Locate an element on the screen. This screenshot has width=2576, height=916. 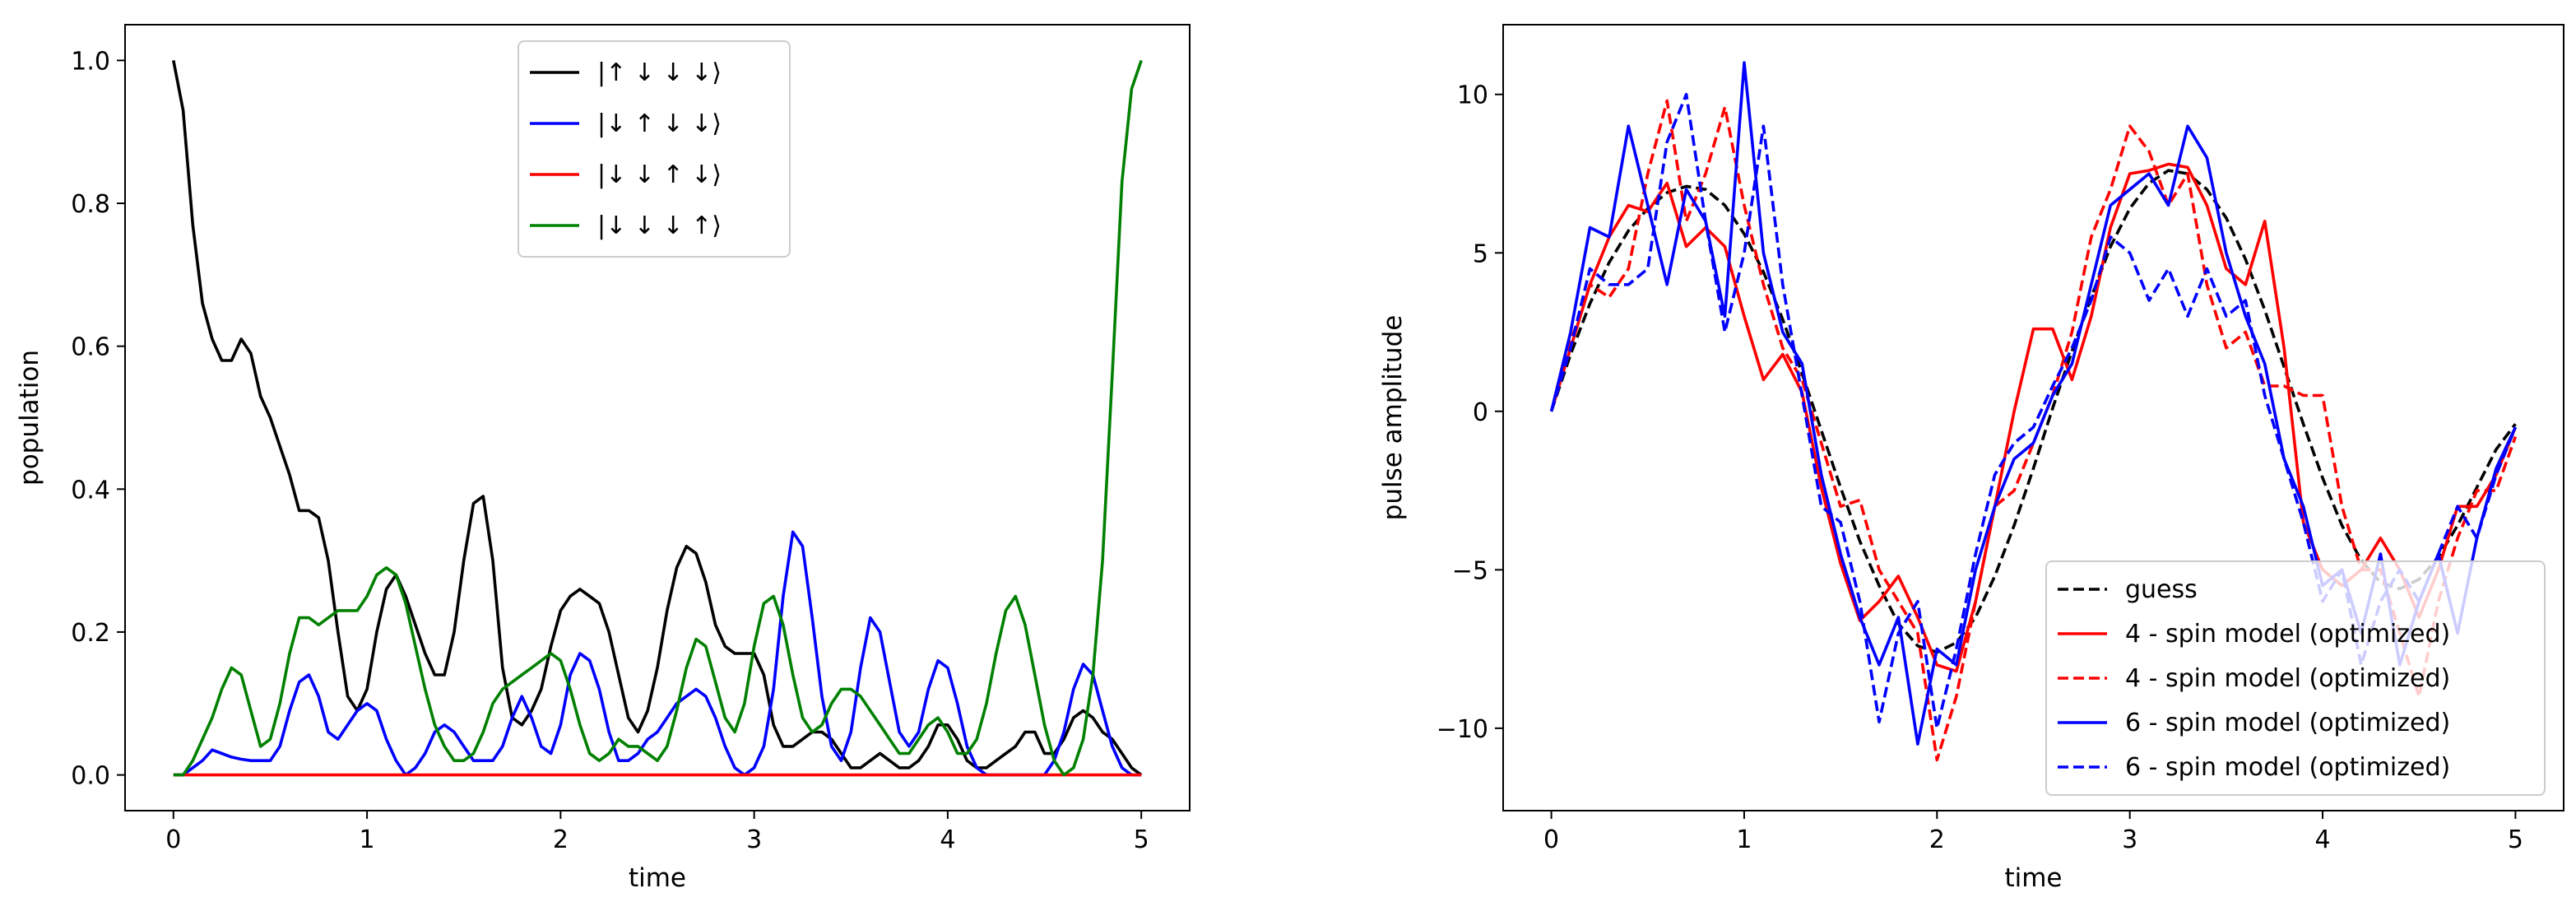
legend-entry-label: |↓ ↓ ↑ ↓⟩ is located at coordinates (660, 174).